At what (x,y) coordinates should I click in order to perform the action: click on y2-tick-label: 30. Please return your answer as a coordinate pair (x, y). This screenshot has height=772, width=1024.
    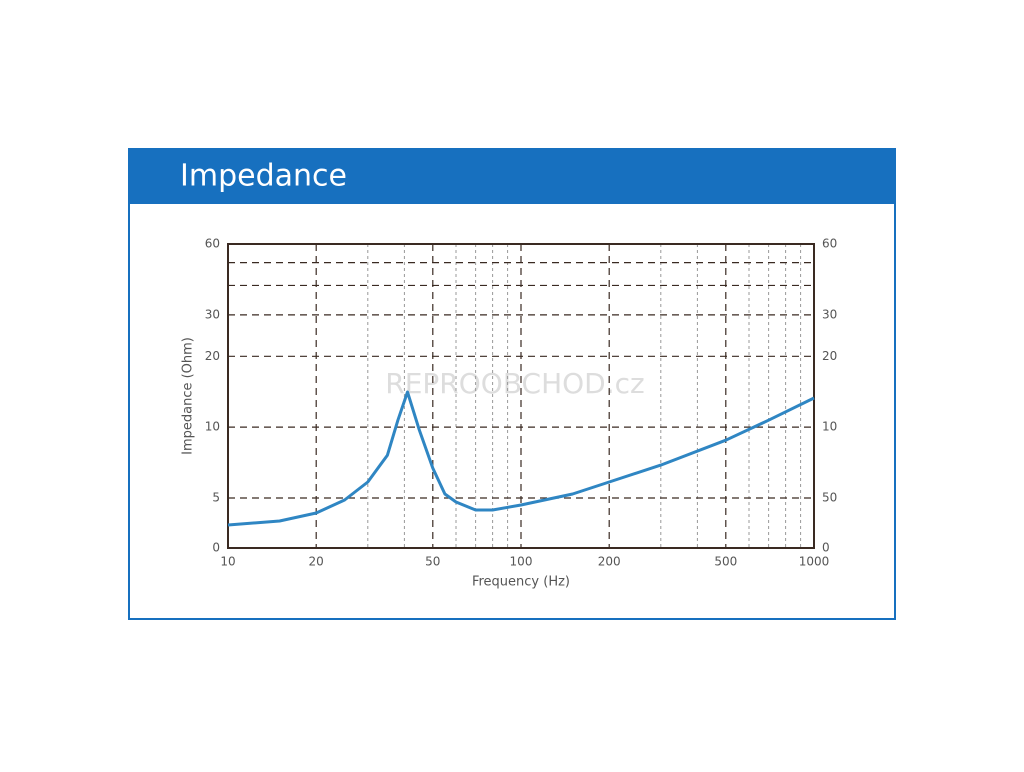
    Looking at the image, I should click on (829, 314).